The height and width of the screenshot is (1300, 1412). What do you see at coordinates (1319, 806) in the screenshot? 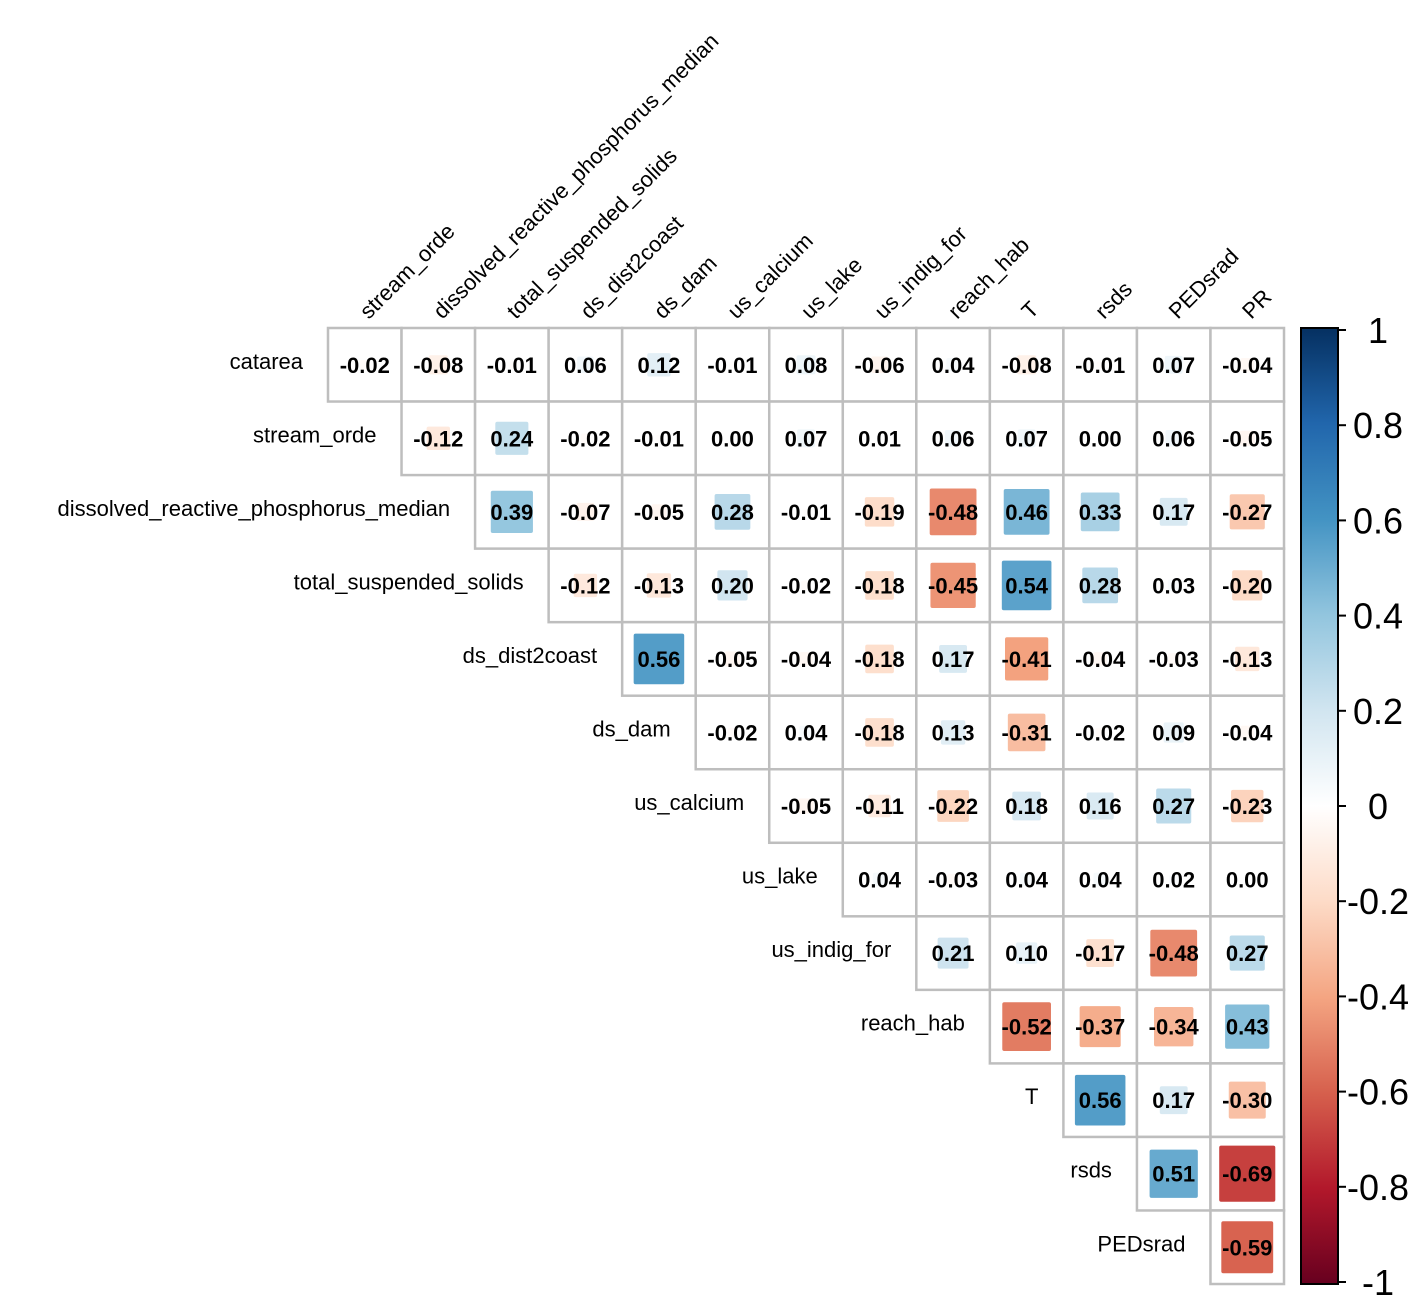
I see `legend-colorbar` at bounding box center [1319, 806].